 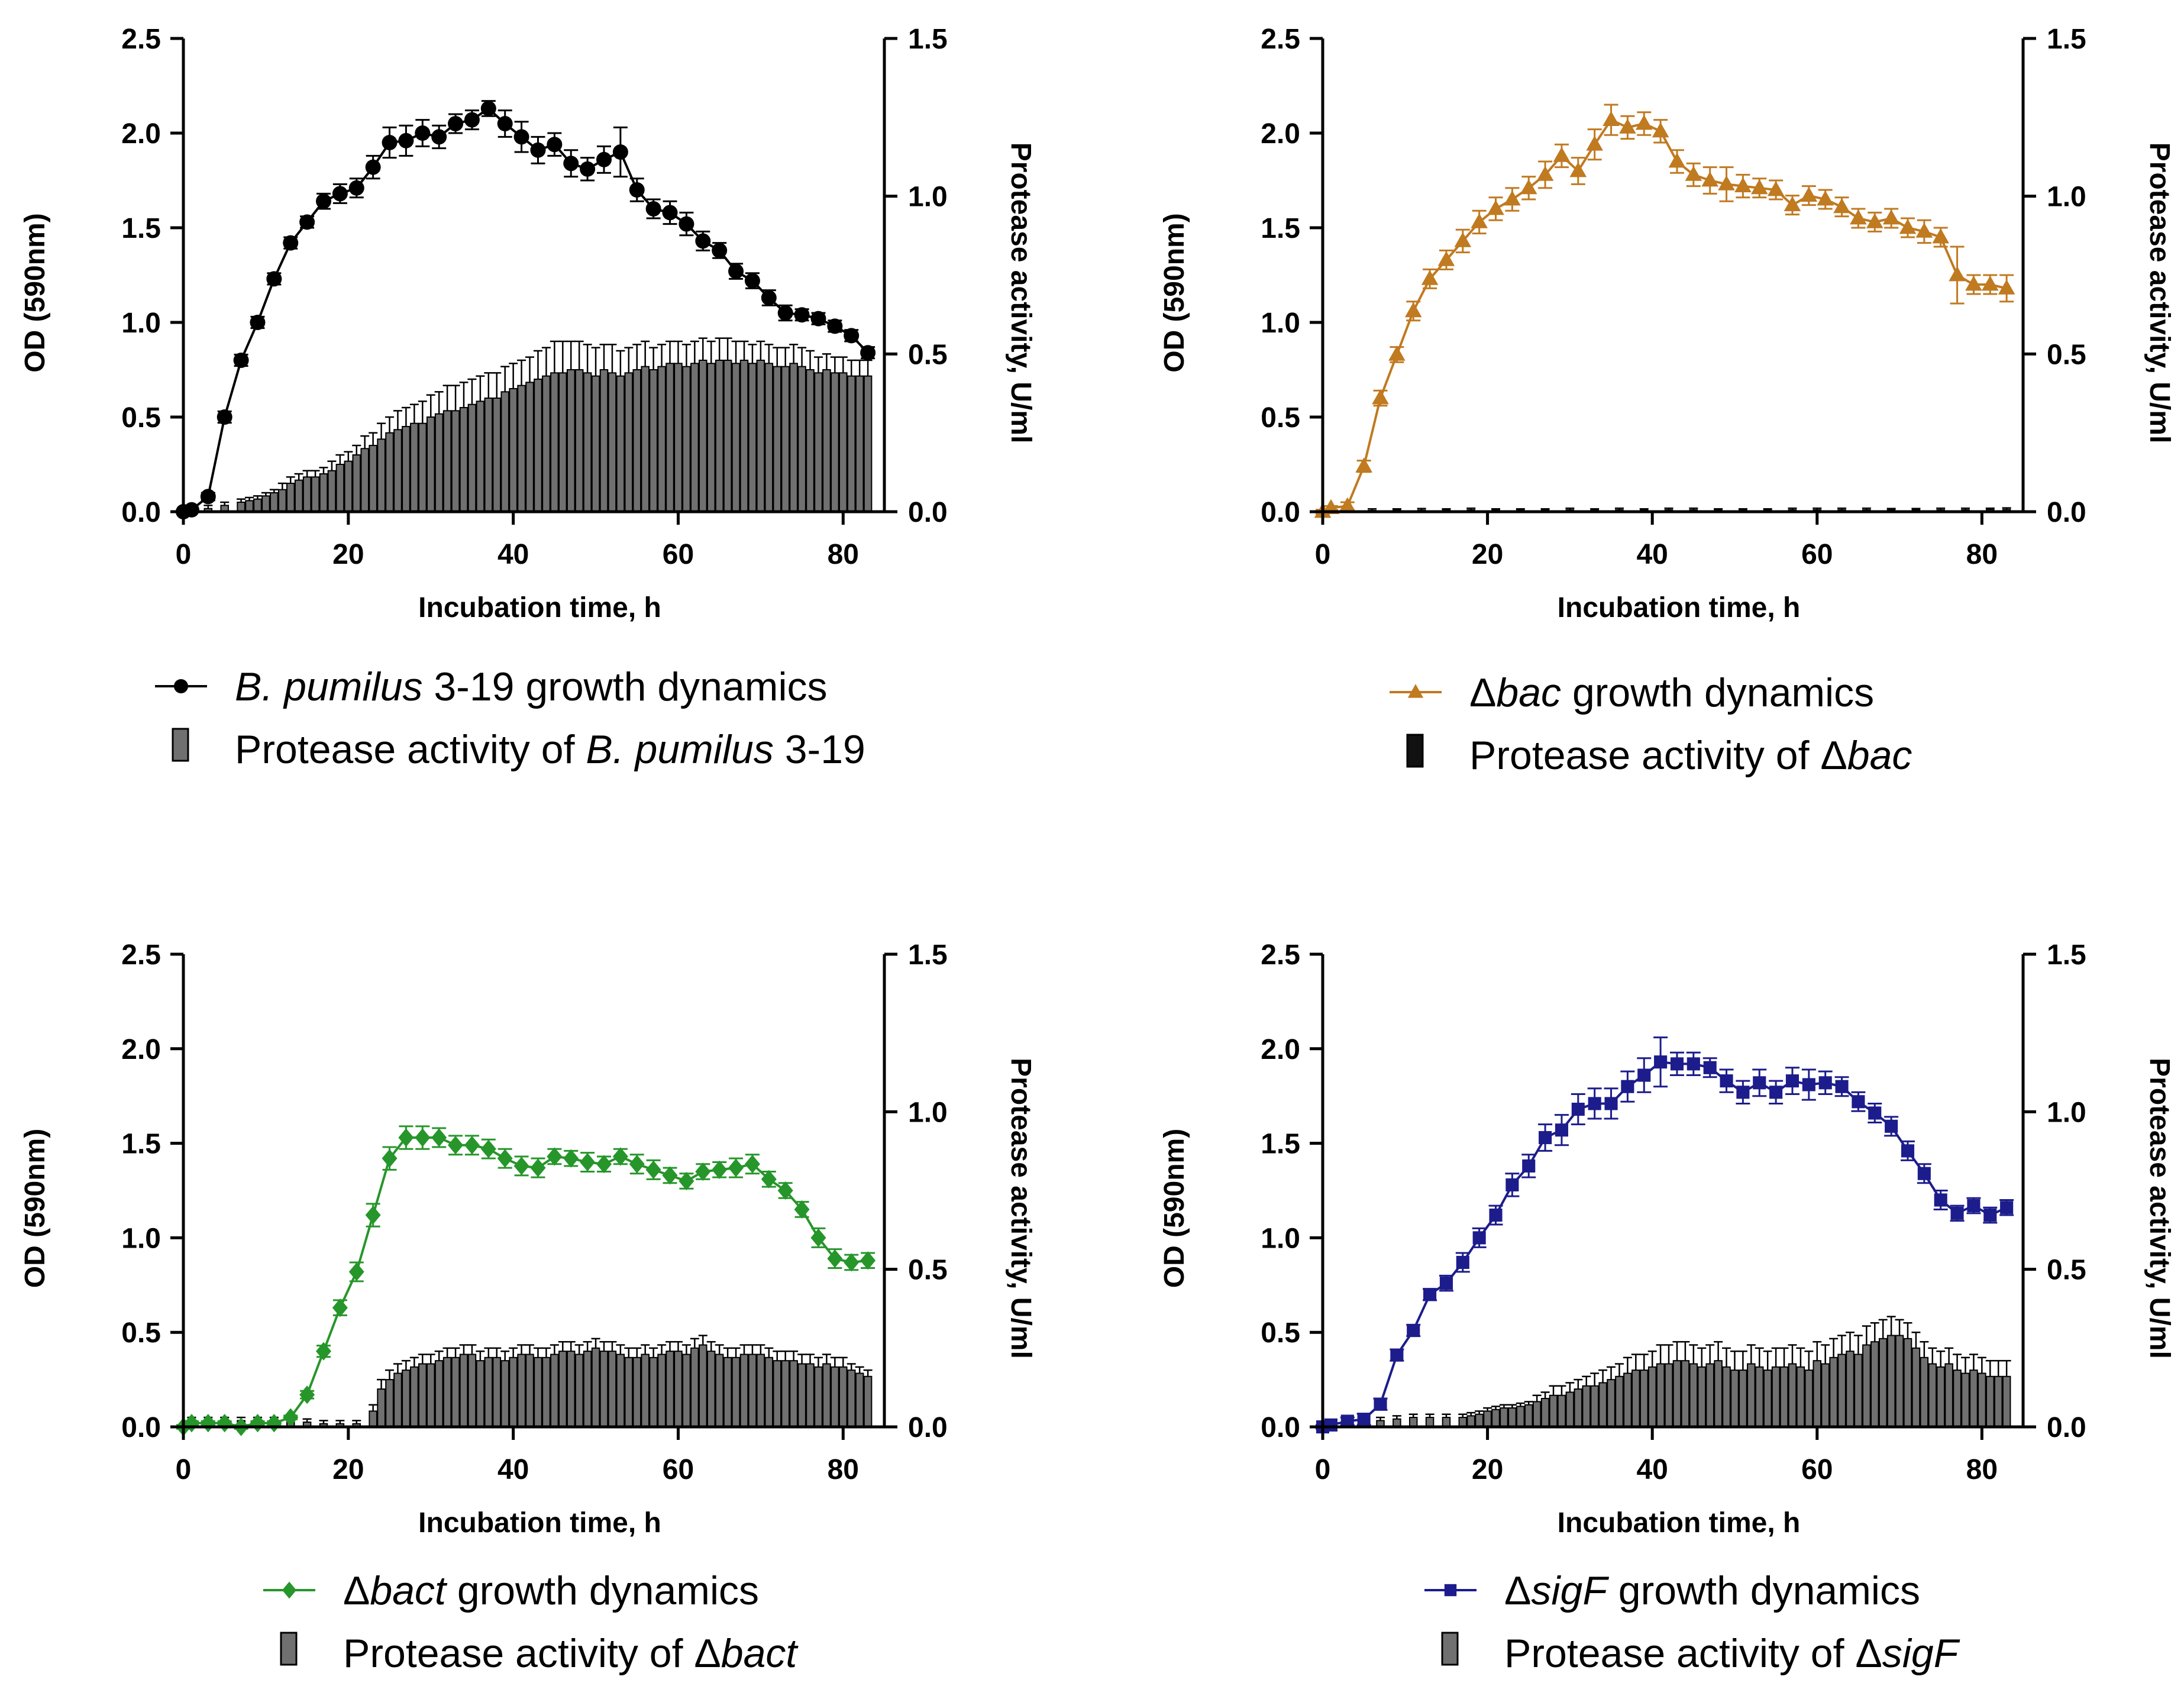 I want to click on legend-text-part: 3-19 growth dynamics, so click(x=624, y=686).